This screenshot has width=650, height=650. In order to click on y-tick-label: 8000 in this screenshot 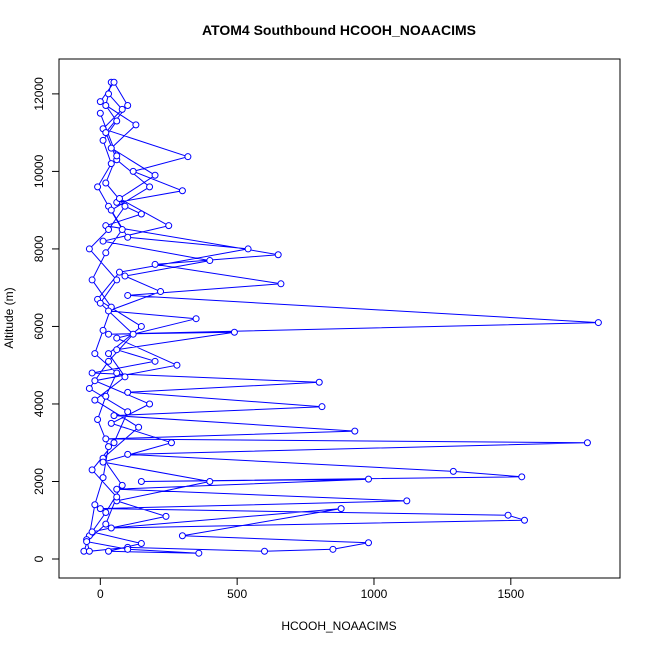, I will do `click(39, 248)`.